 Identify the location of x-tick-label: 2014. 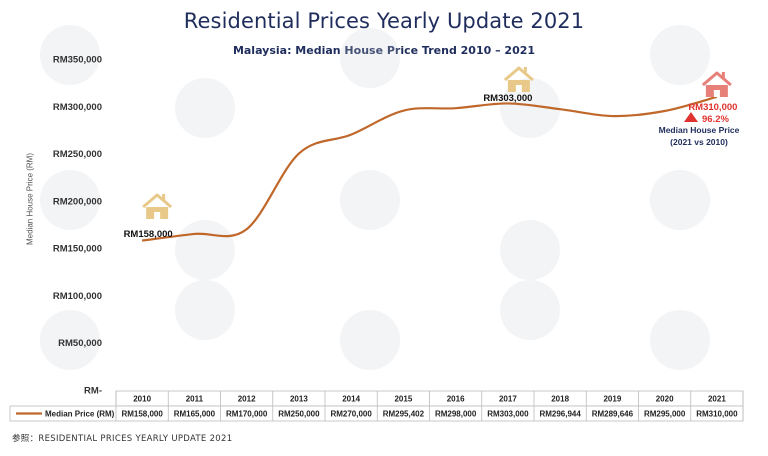
(351, 399).